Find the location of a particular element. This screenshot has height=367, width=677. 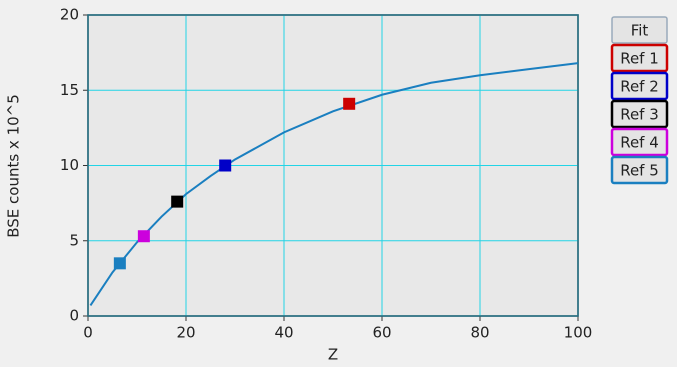

legend-button: Fit is located at coordinates (639, 30).